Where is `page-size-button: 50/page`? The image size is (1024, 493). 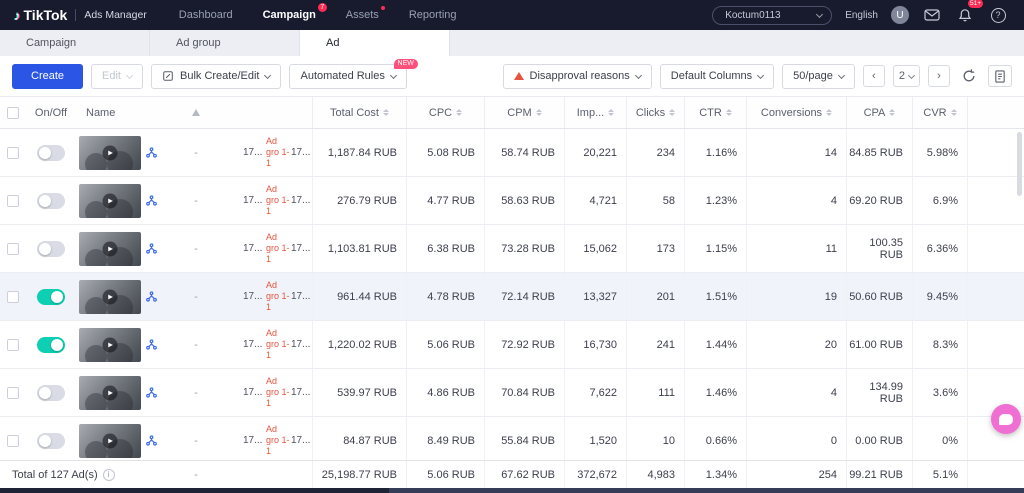
page-size-button: 50/page is located at coordinates (818, 76).